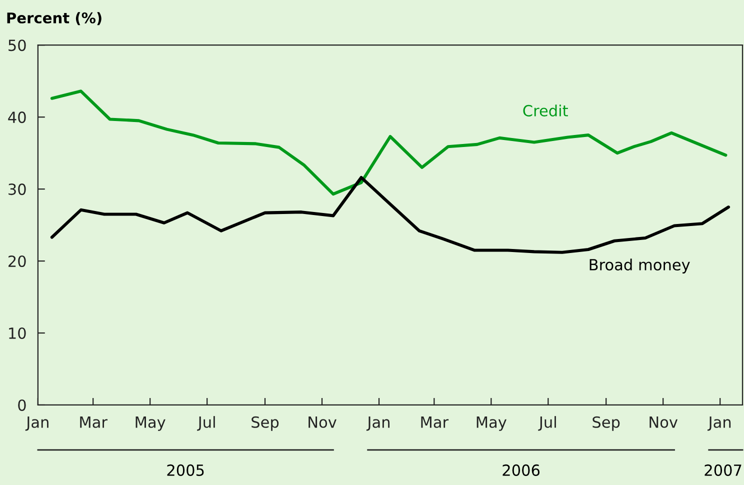  What do you see at coordinates (17, 333) in the screenshot?
I see `y-tick-label: 10` at bounding box center [17, 333].